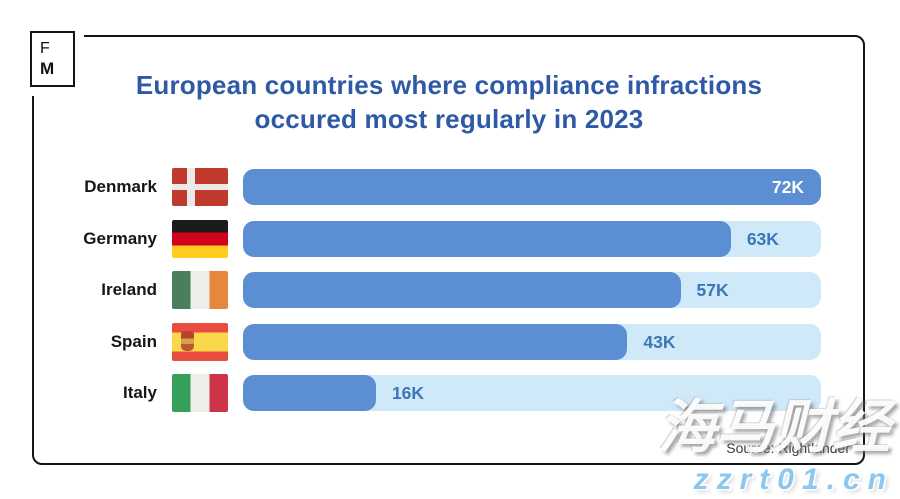  What do you see at coordinates (129, 289) in the screenshot?
I see `country-label-ireland: Ireland` at bounding box center [129, 289].